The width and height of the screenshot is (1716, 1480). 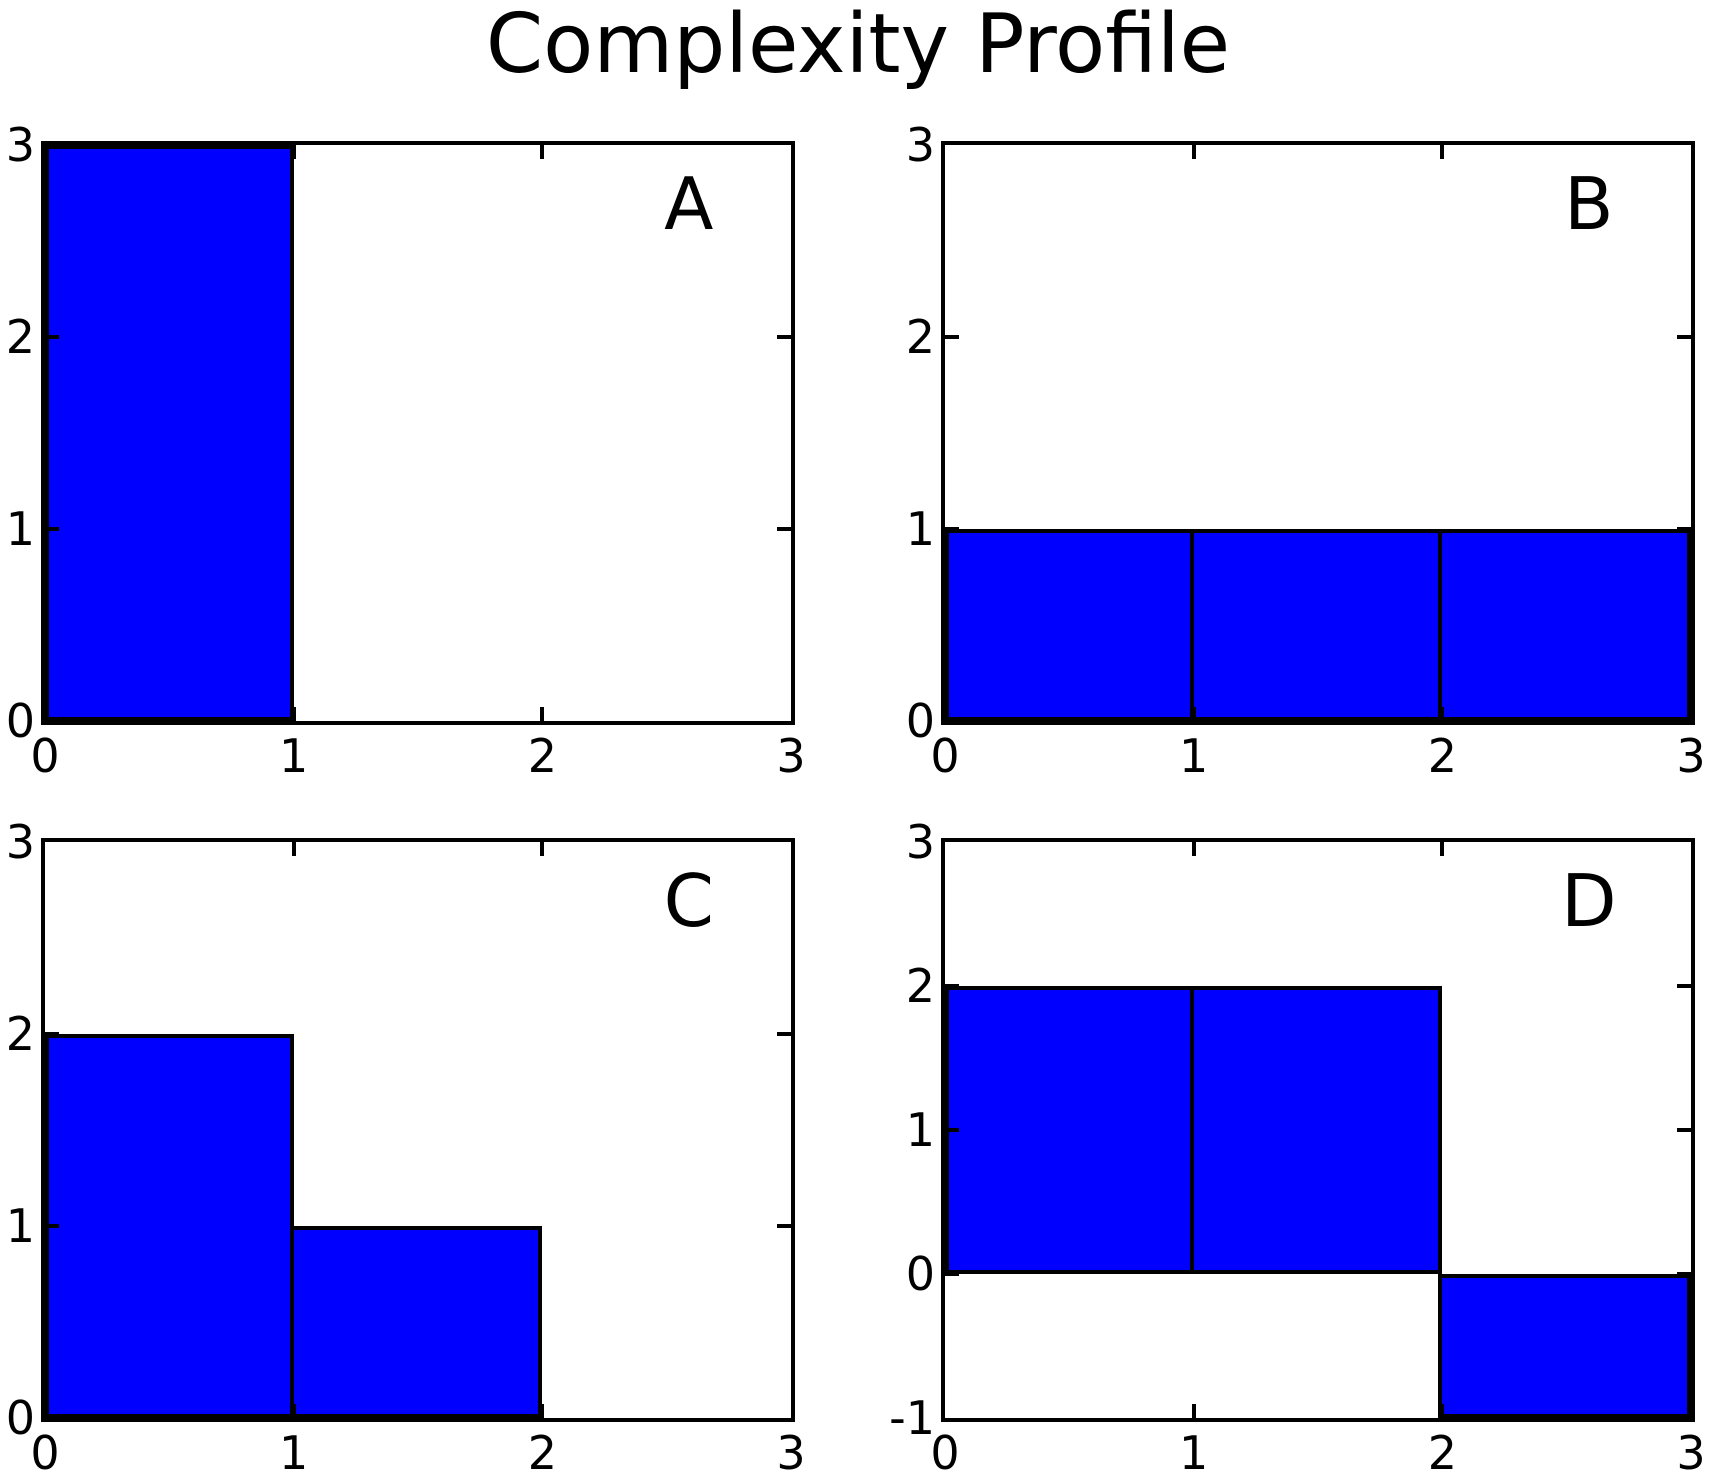 I want to click on subplot-label: A, so click(x=689, y=203).